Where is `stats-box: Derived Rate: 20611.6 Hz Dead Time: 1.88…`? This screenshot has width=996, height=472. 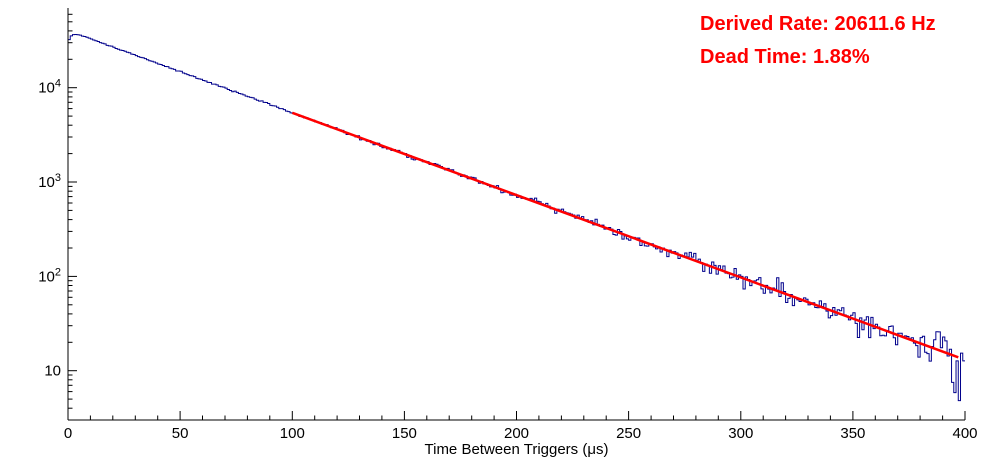 stats-box: Derived Rate: 20611.6 Hz Dead Time: 1.88… is located at coordinates (818, 41).